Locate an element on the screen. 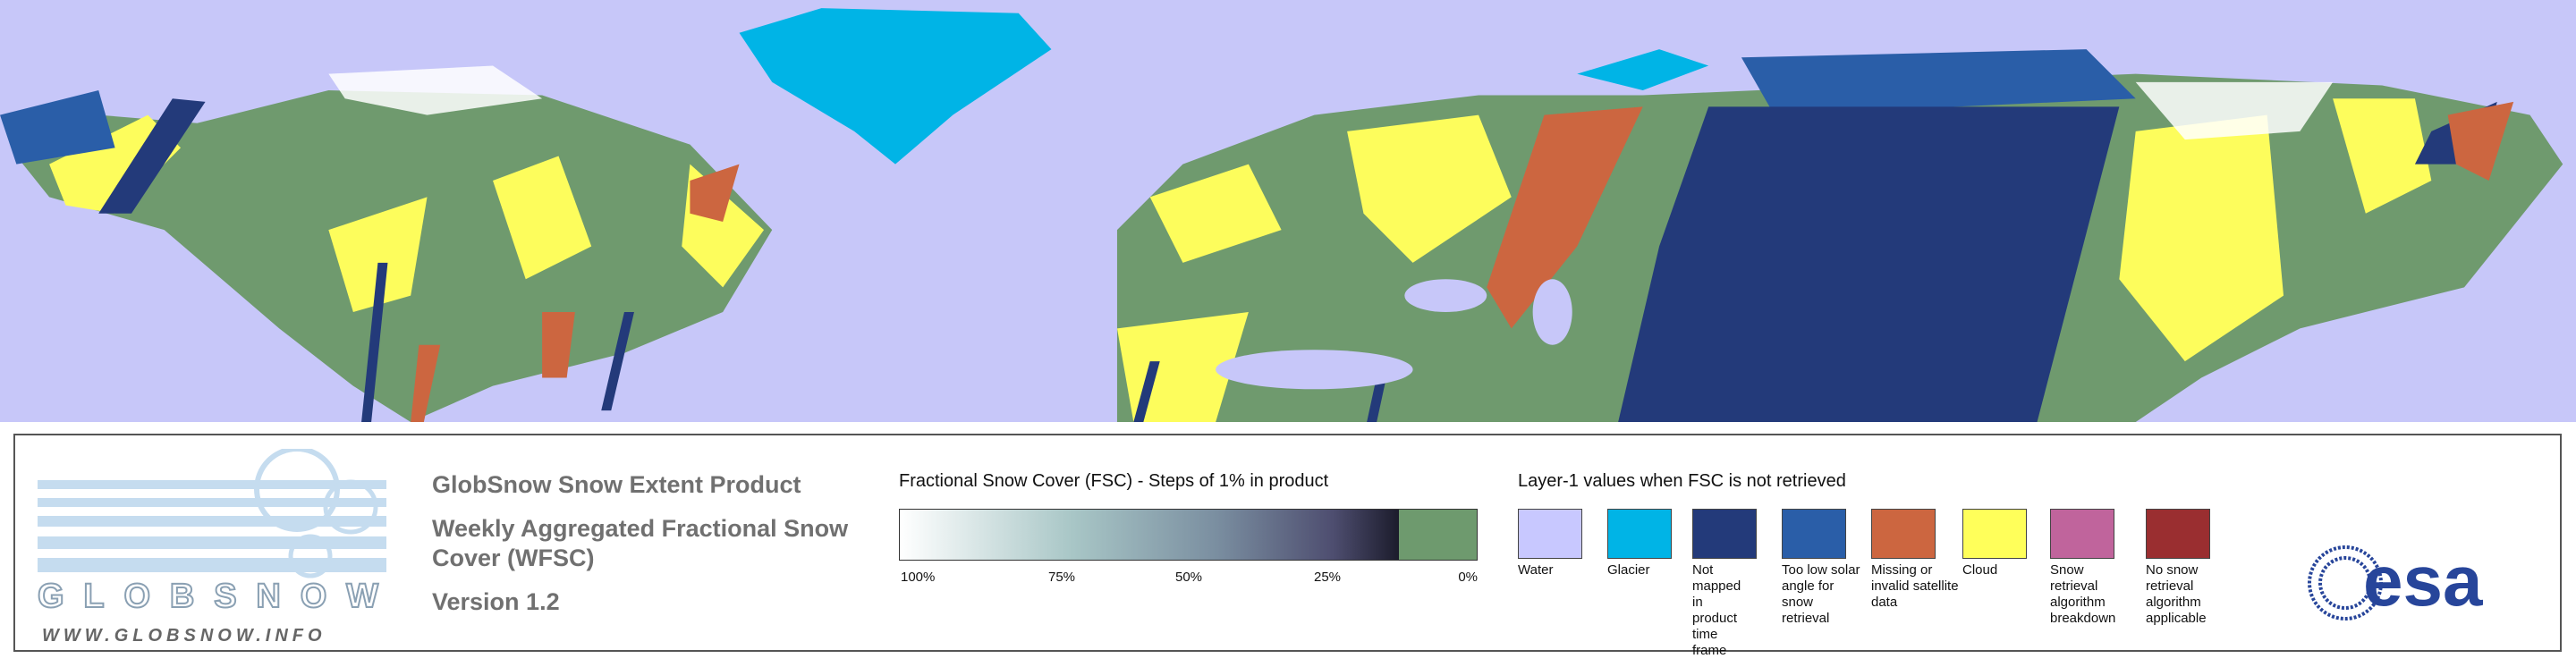 The width and height of the screenshot is (2576, 667). logo-url: WWW.GLOBSNOW.INFO is located at coordinates (184, 636).